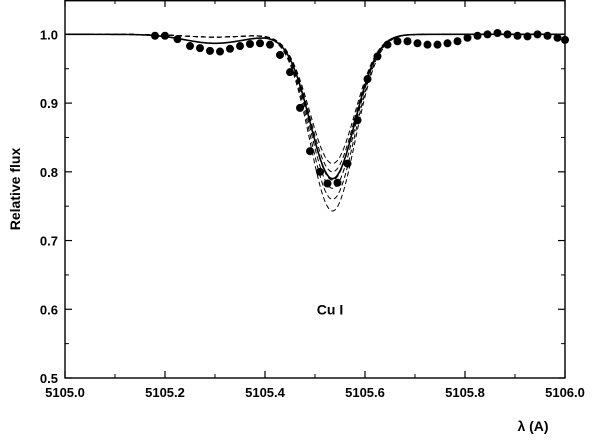 This screenshot has height=444, width=593. I want to click on x-axis-title: λ (A), so click(532, 426).